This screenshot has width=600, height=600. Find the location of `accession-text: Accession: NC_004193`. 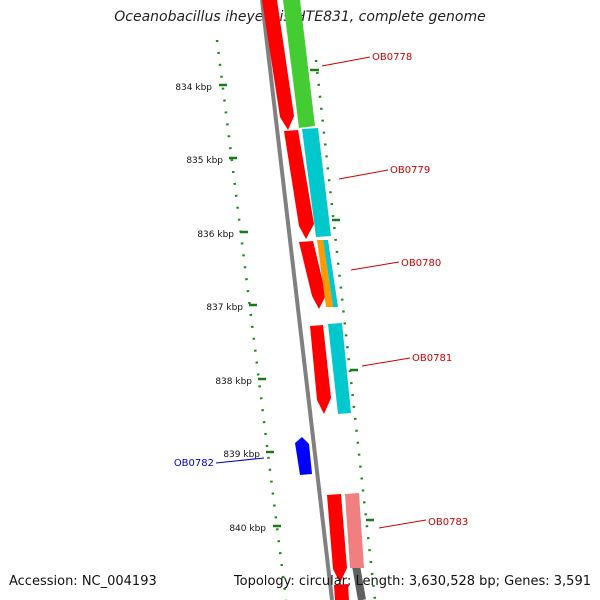

accession-text: Accession: NC_004193 is located at coordinates (83, 581).